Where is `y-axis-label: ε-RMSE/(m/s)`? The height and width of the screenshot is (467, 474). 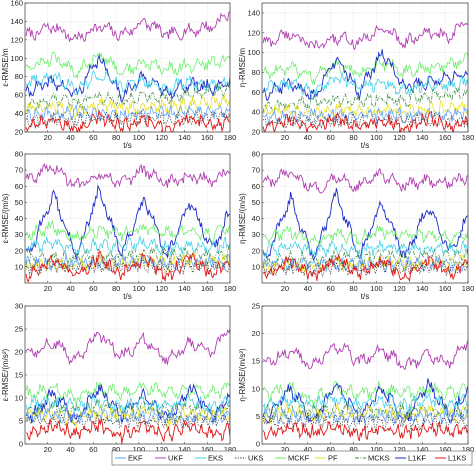 y-axis-label: ε-RMSE/(m/s) is located at coordinates (5, 218).